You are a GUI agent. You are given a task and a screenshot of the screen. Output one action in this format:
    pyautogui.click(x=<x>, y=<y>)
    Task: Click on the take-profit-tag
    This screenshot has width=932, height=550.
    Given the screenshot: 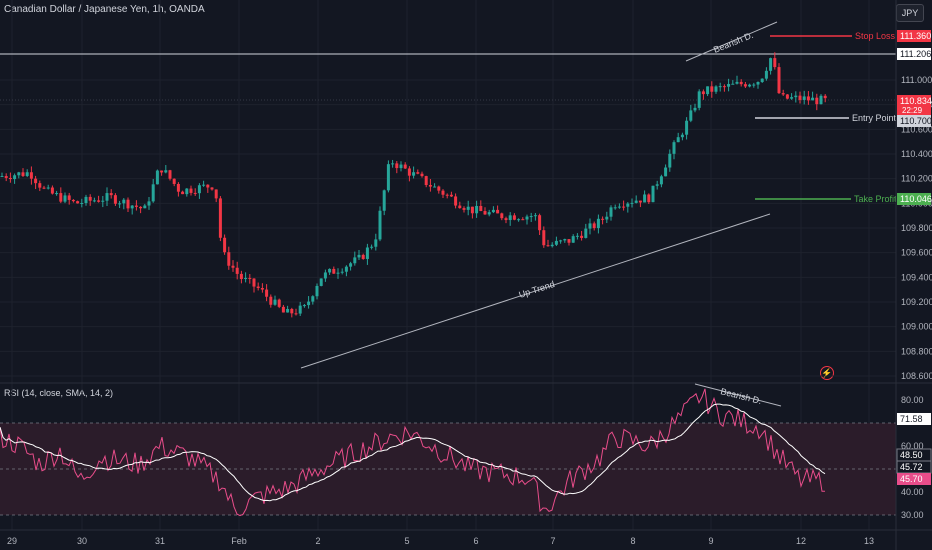 What is the action you would take?
    pyautogui.click(x=914, y=199)
    